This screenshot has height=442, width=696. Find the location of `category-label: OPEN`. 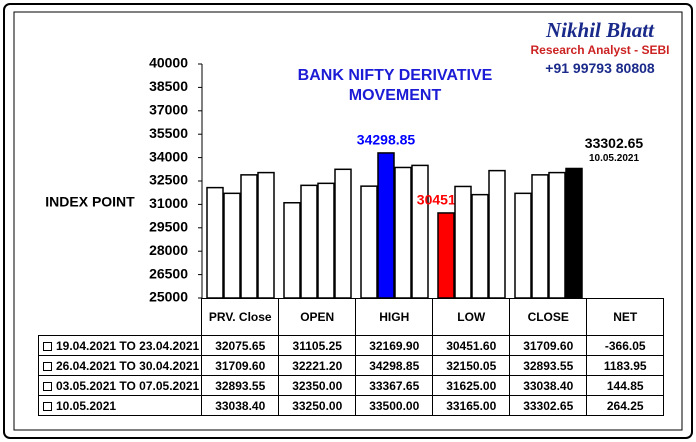

category-label: OPEN is located at coordinates (317, 317).